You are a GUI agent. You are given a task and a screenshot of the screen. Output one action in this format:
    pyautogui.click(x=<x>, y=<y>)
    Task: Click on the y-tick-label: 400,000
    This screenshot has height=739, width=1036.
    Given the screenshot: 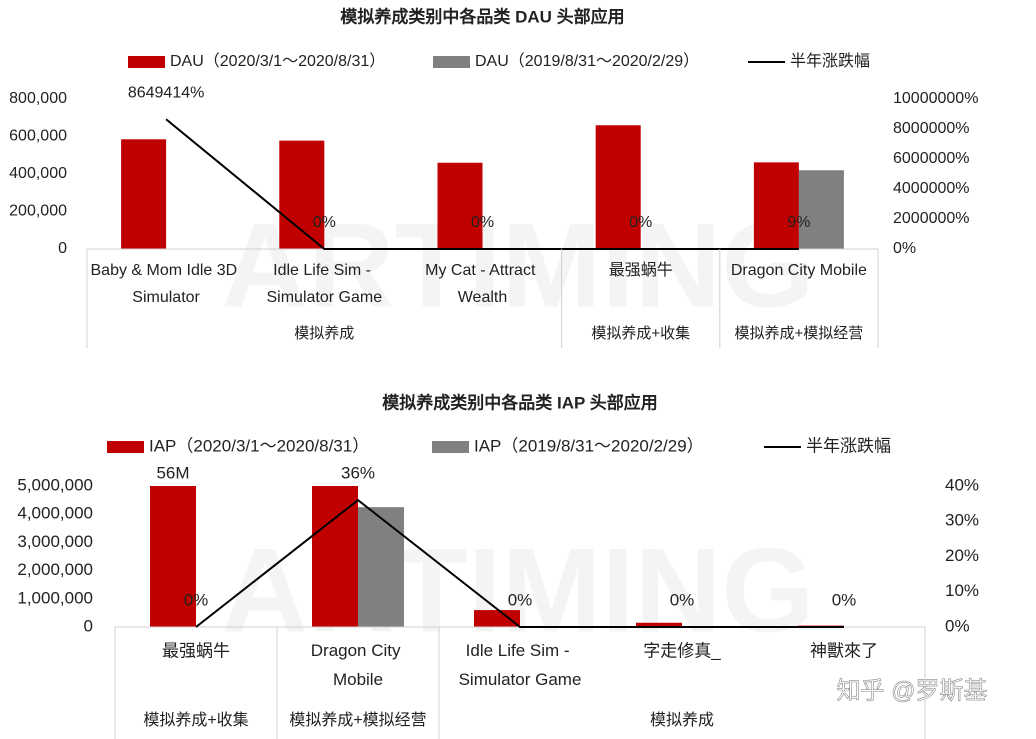 What is the action you would take?
    pyautogui.click(x=38, y=173)
    